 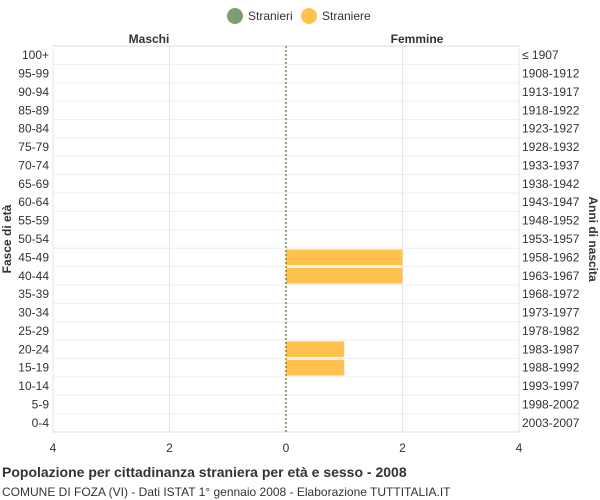 I want to click on age-group-label: 5-9, so click(x=41, y=404).